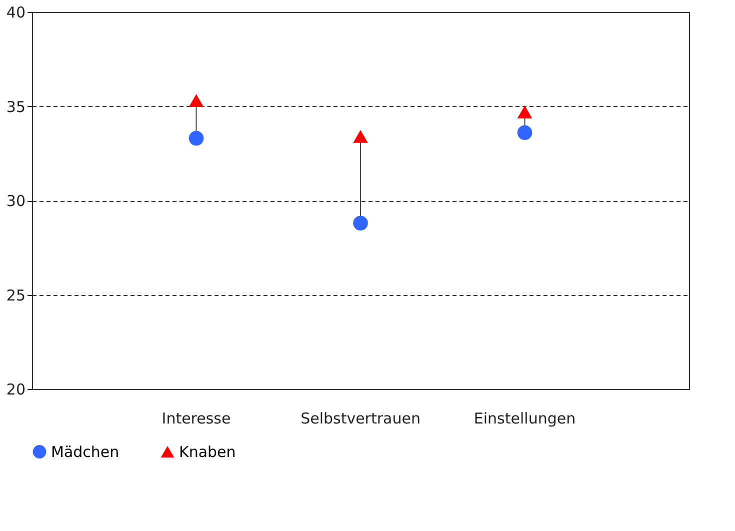  Describe the element at coordinates (16, 295) in the screenshot. I see `y-tick-label: 25` at that location.